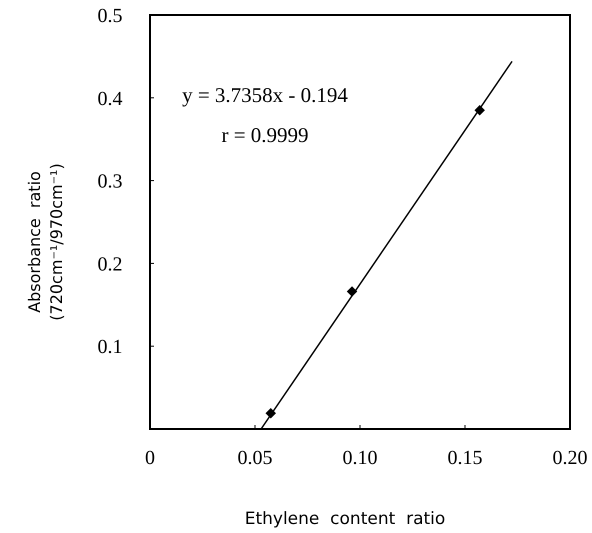  Describe the element at coordinates (110, 99) in the screenshot. I see `y-tick-label: 0.4` at that location.